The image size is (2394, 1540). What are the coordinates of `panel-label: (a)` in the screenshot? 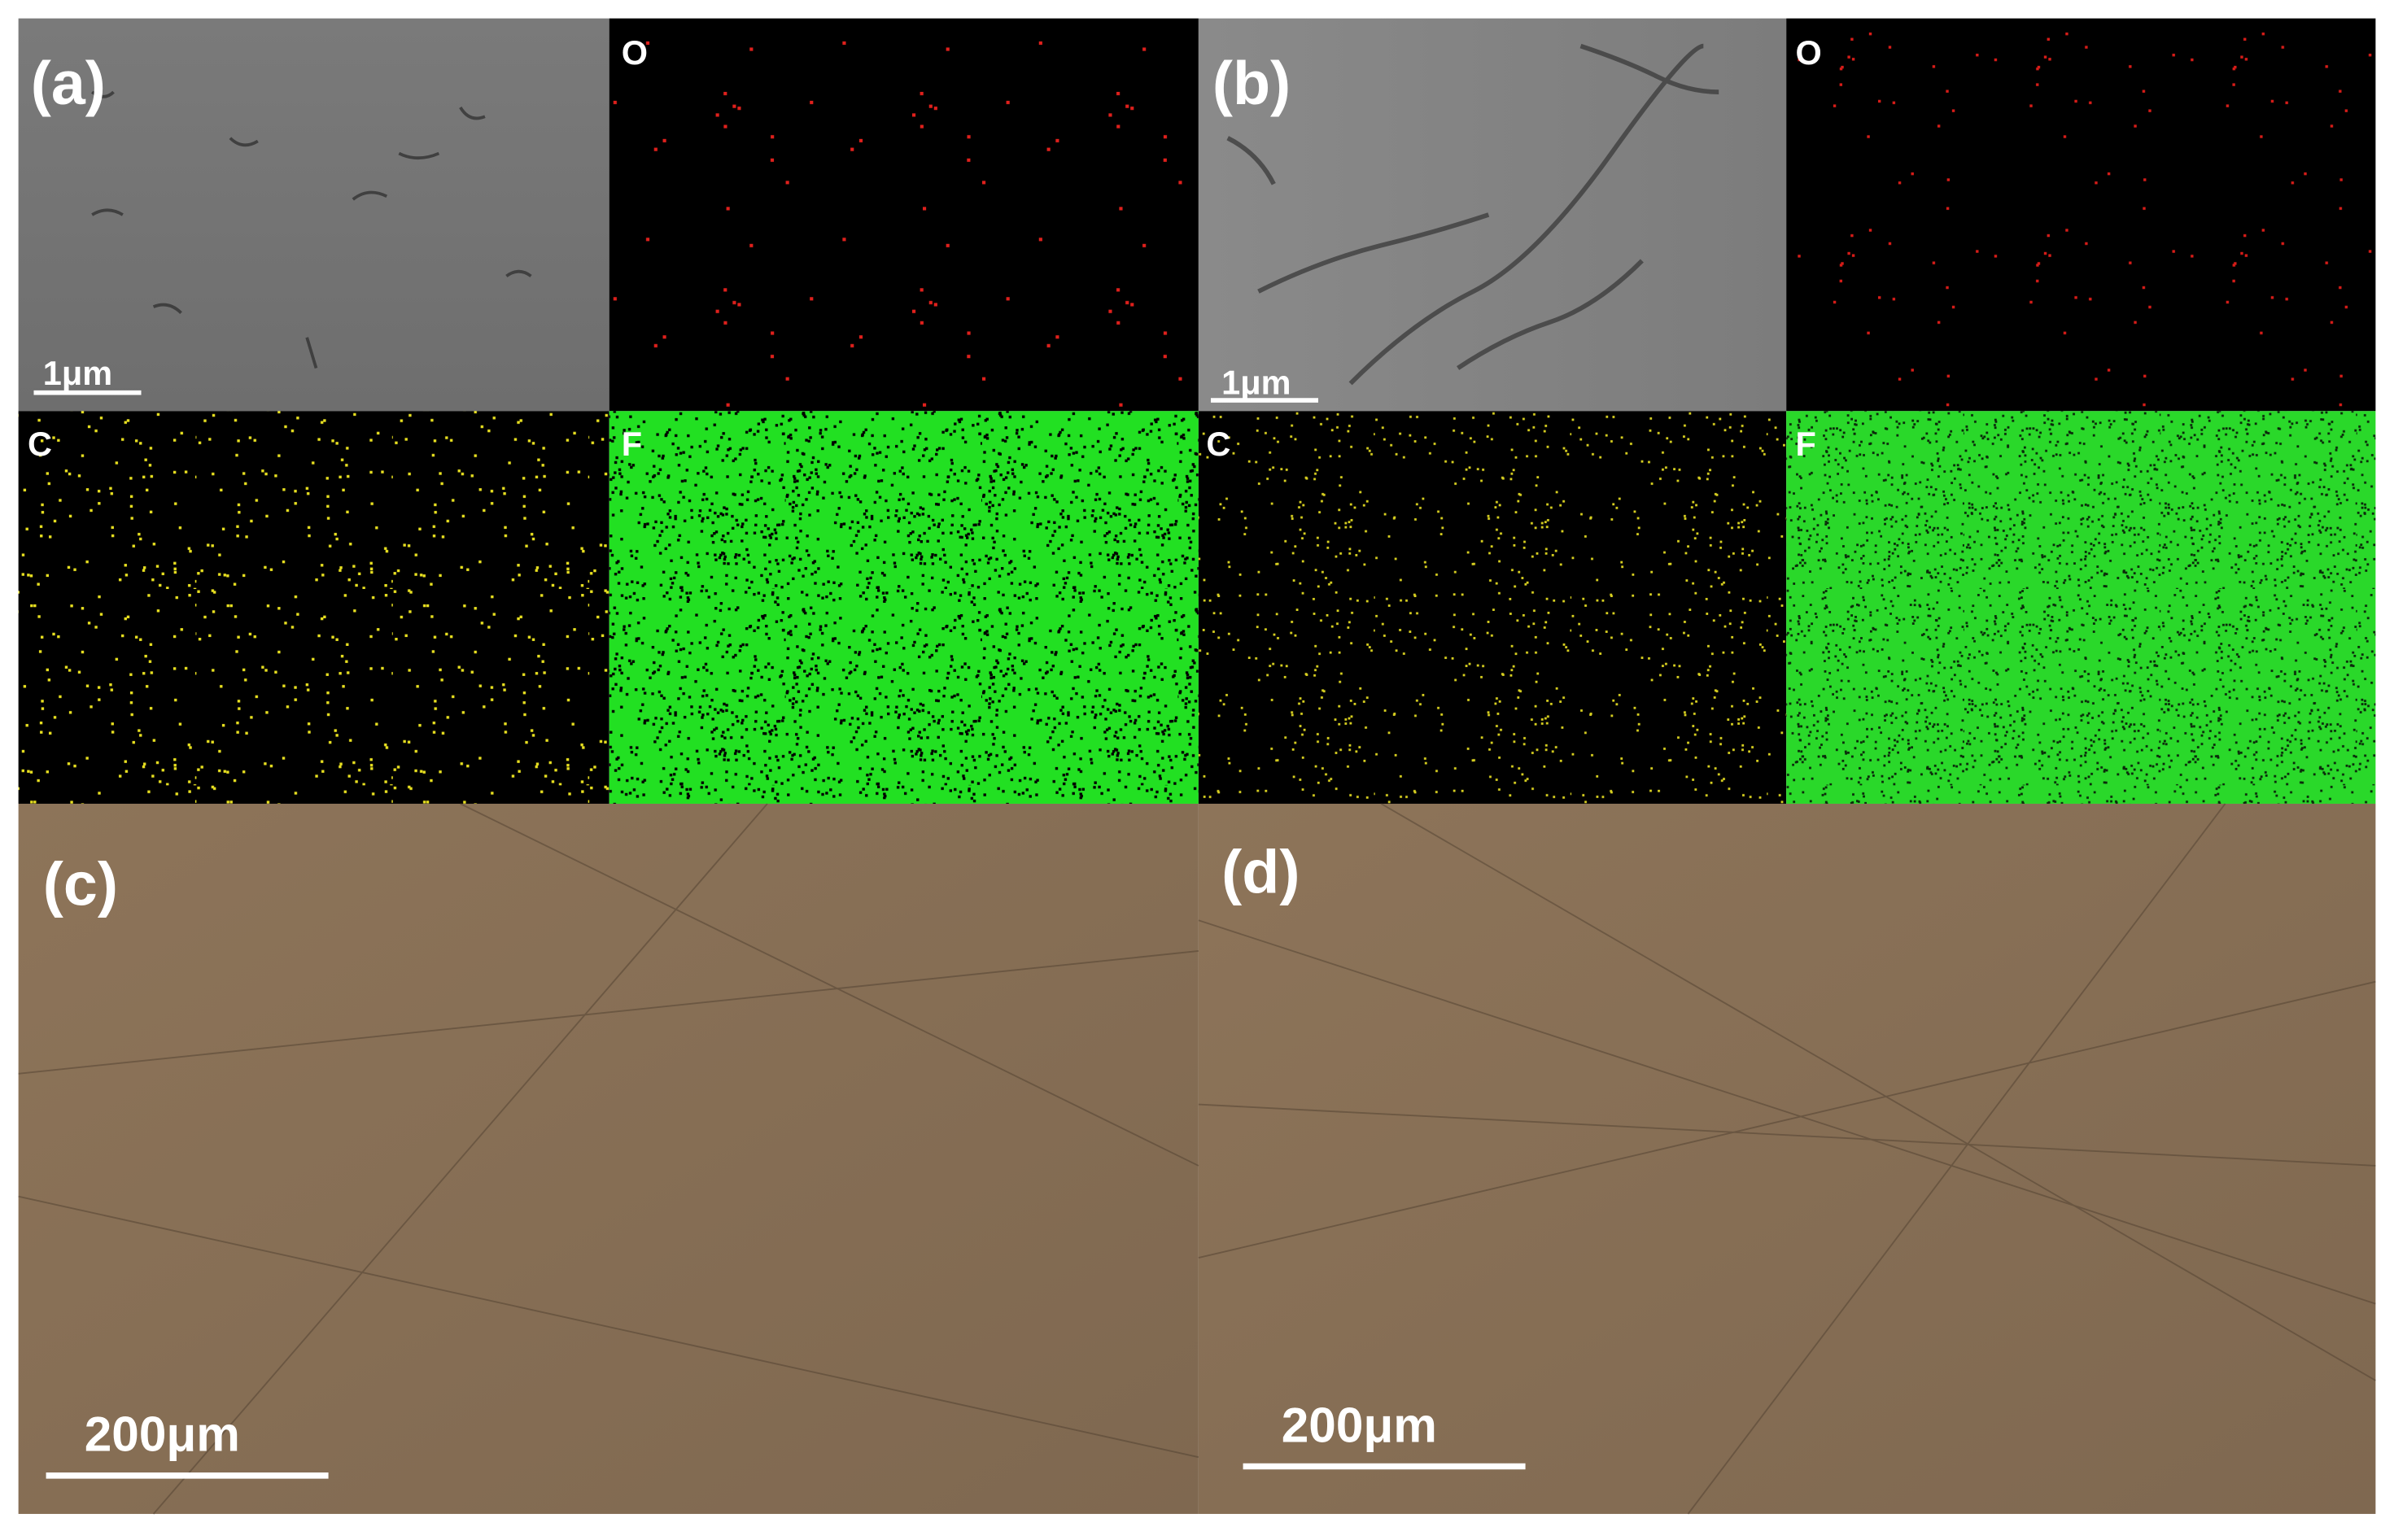 It's located at (68, 83).